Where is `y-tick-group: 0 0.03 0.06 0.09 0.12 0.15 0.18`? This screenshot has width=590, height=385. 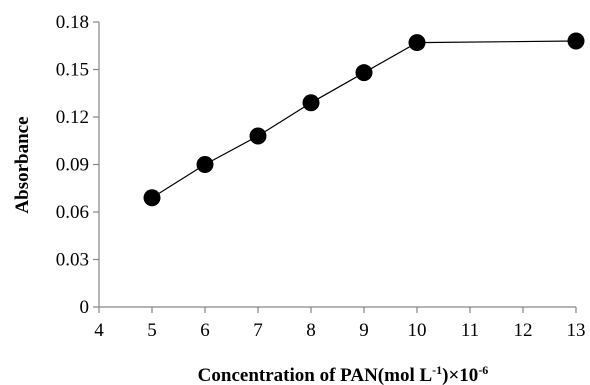 y-tick-group: 0 0.03 0.06 0.09 0.12 0.15 0.18 is located at coordinates (77, 165).